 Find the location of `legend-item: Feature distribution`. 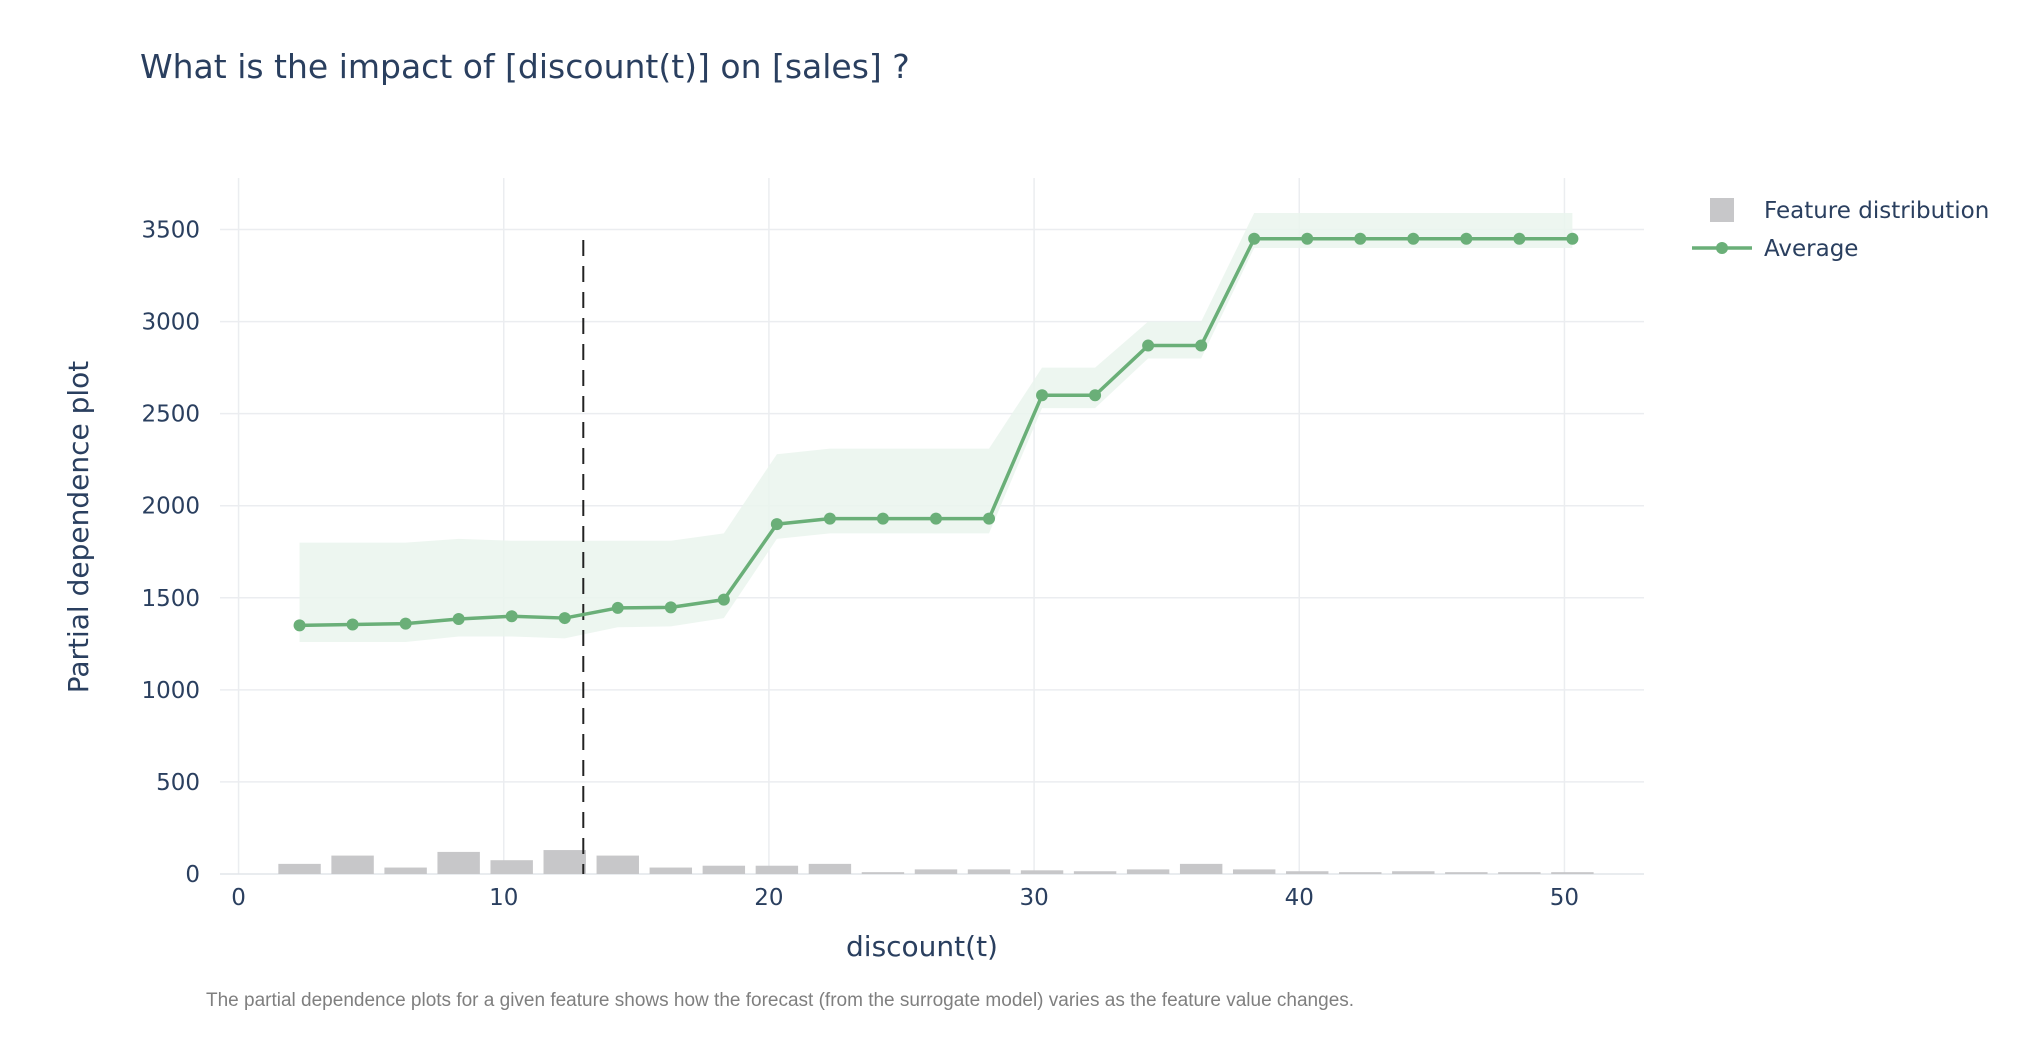

legend-item: Feature distribution is located at coordinates (1849, 211).